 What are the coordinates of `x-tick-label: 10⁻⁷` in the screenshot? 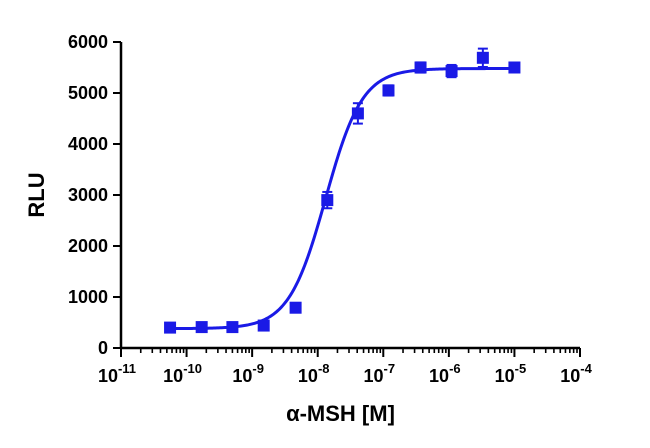 It's located at (379, 373).